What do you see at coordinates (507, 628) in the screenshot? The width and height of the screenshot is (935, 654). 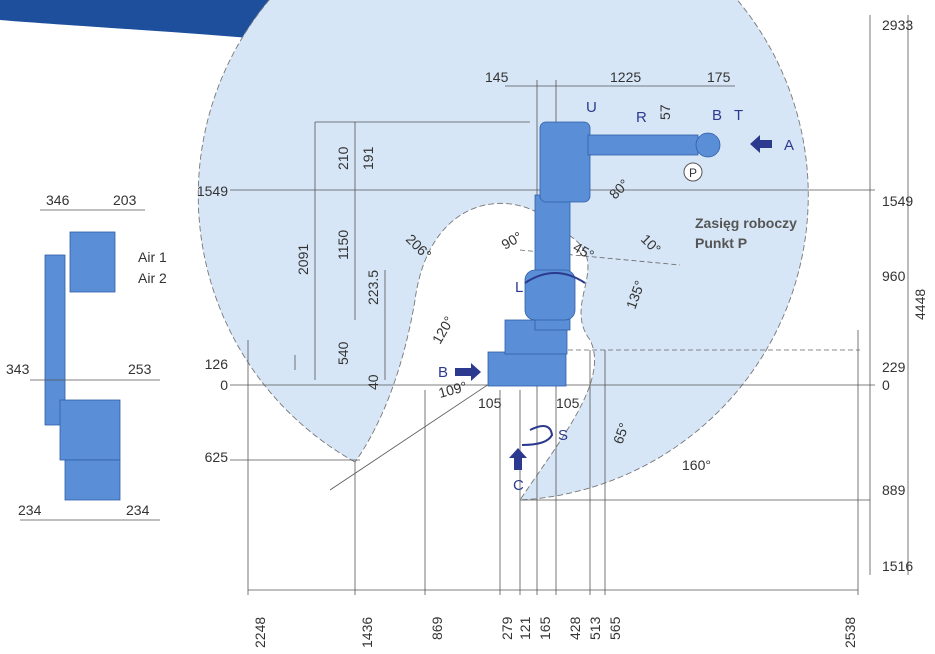 I see `bottom-dim: 279` at bounding box center [507, 628].